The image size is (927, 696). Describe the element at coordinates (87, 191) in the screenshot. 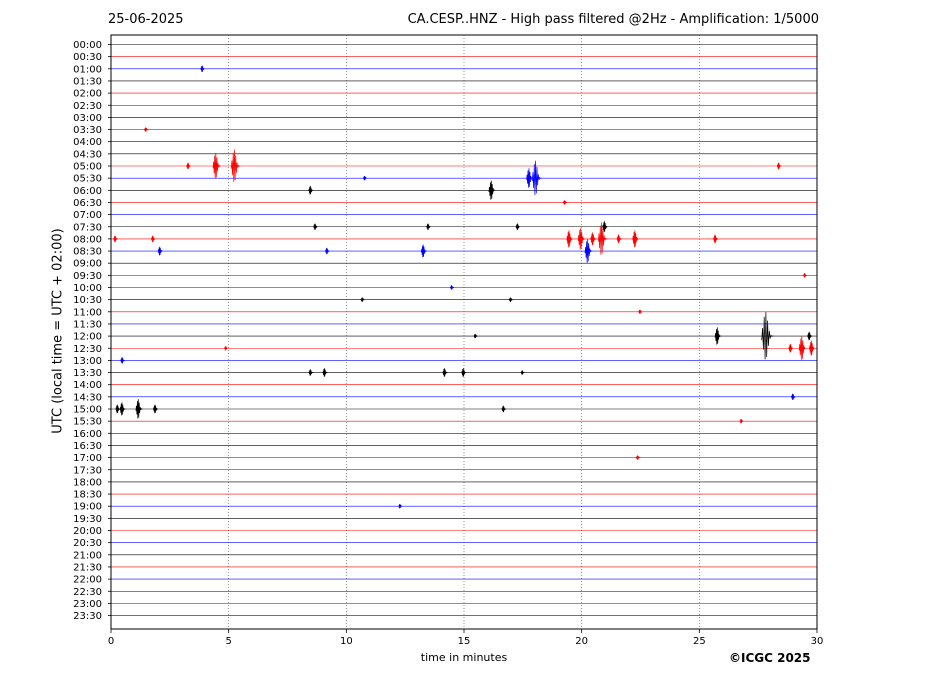

I see `y-tick-label: 06:00` at that location.